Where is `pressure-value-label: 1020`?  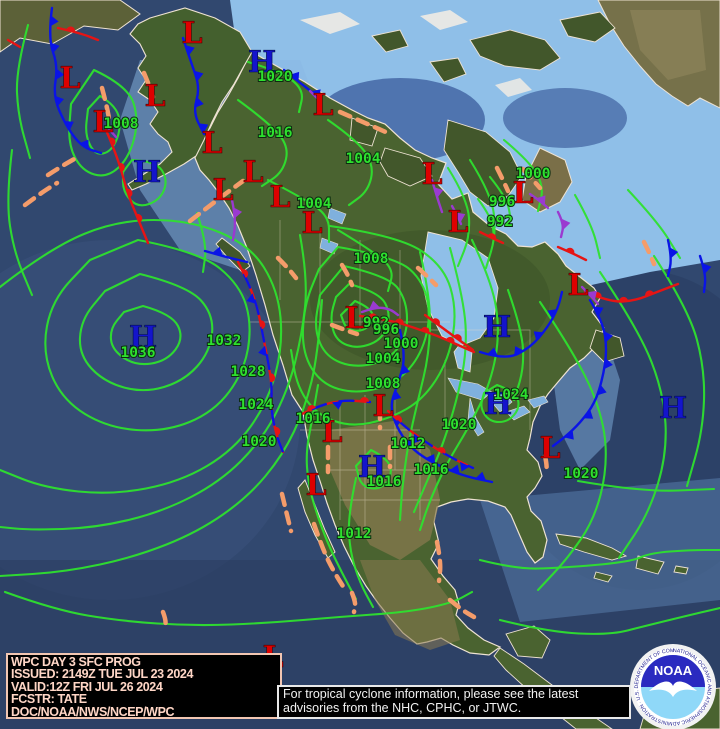 pressure-value-label: 1020 is located at coordinates (459, 425).